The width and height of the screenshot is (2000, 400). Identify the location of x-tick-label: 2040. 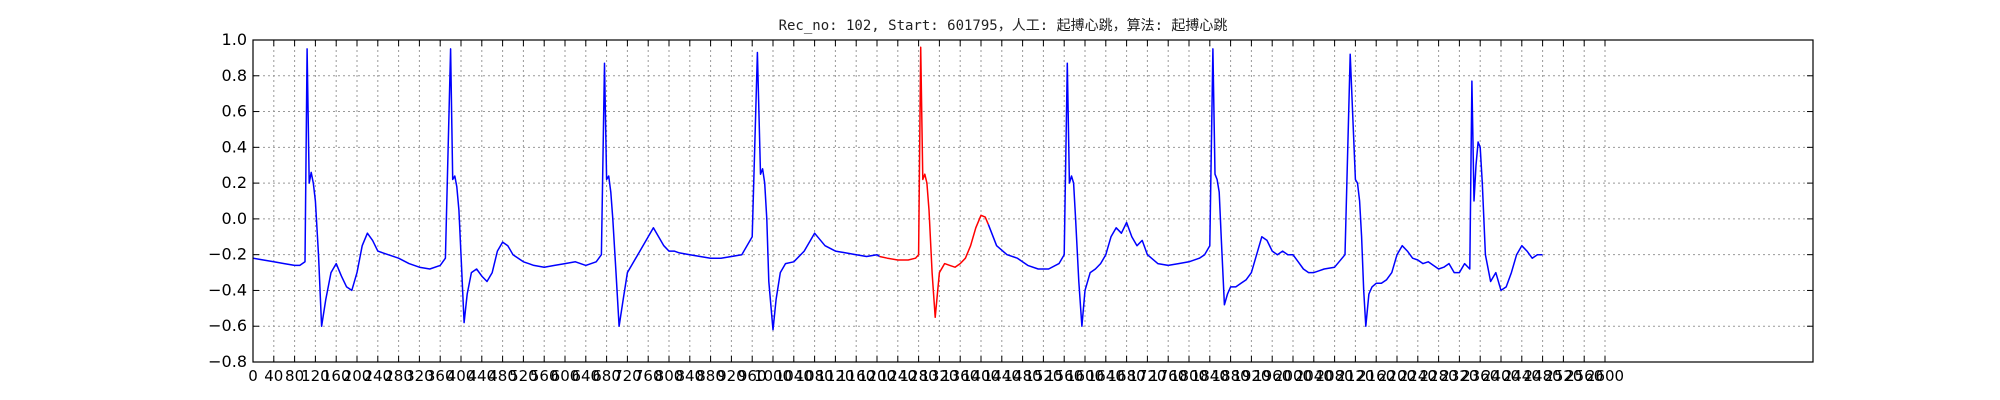
(1314, 376).